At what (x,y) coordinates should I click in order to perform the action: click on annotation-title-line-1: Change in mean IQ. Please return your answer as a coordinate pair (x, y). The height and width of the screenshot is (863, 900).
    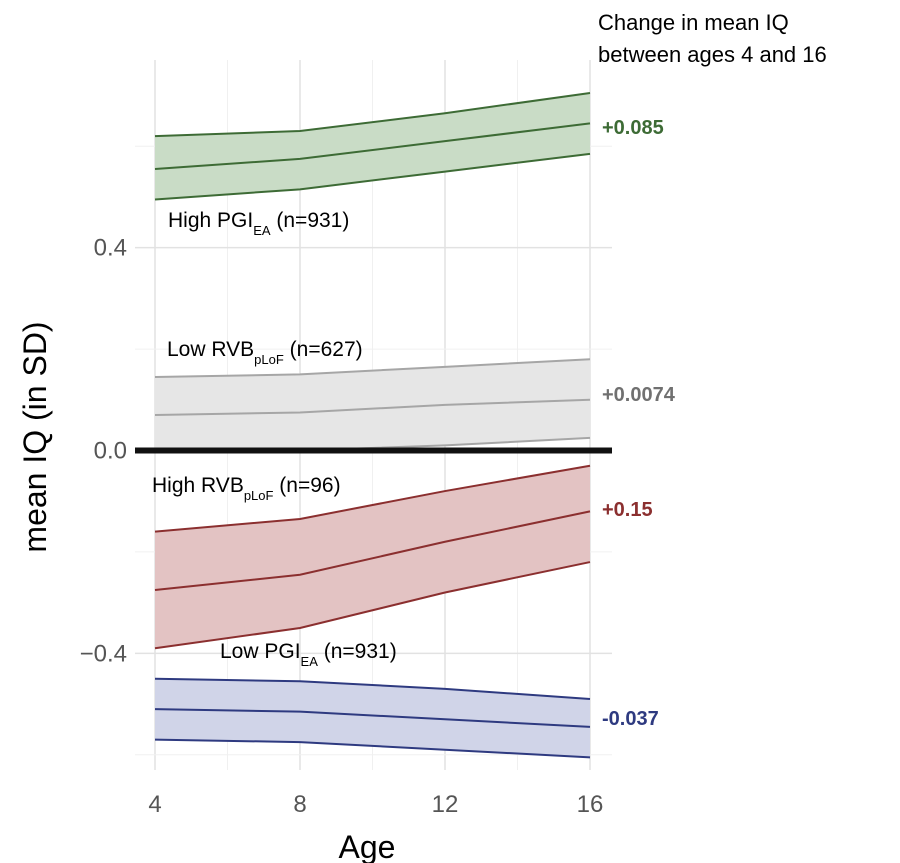
    Looking at the image, I should click on (693, 22).